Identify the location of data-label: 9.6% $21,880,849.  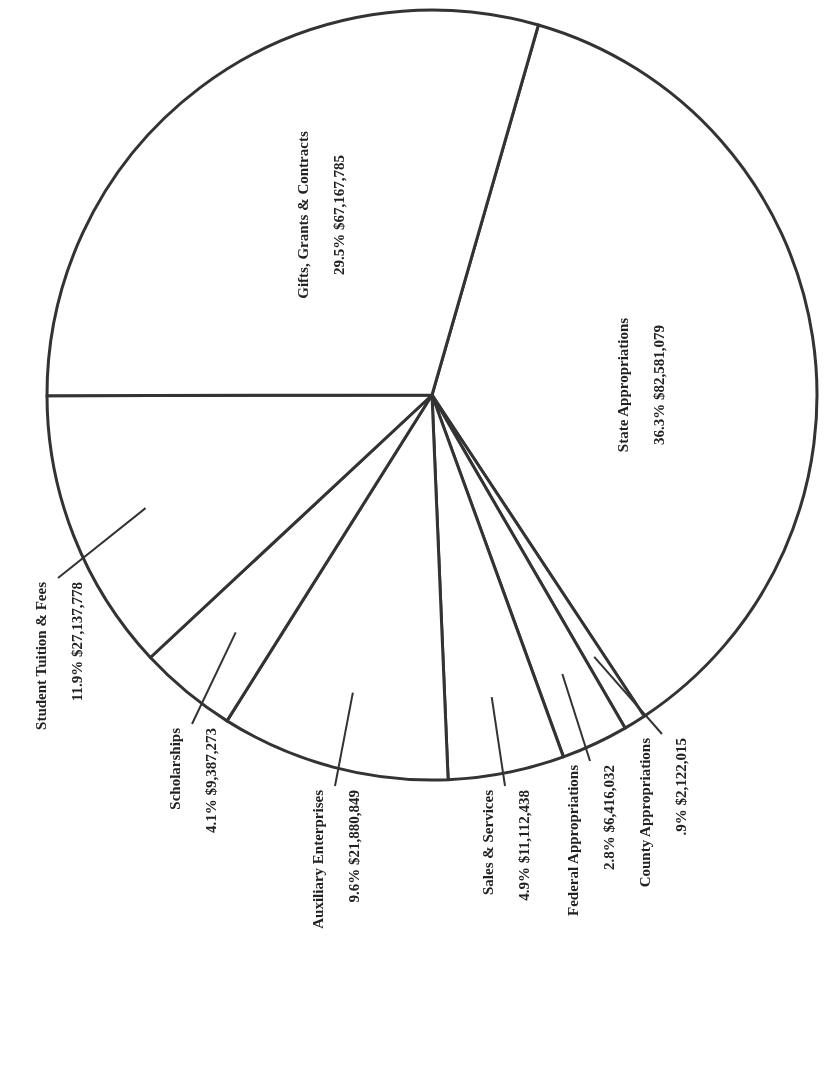
(354, 846).